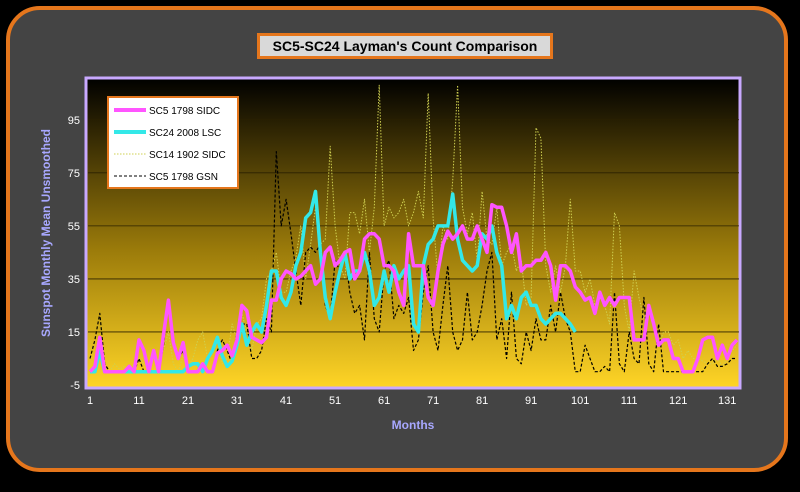 The width and height of the screenshot is (800, 492). I want to click on x-tick-label: 21, so click(188, 401).